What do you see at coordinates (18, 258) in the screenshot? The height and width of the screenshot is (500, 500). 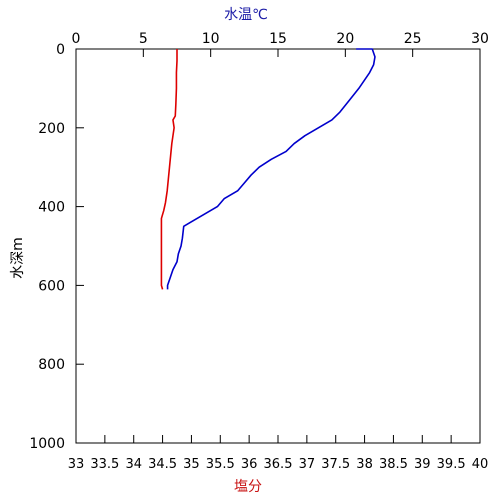 I see `left-axis-label: 水深m` at bounding box center [18, 258].